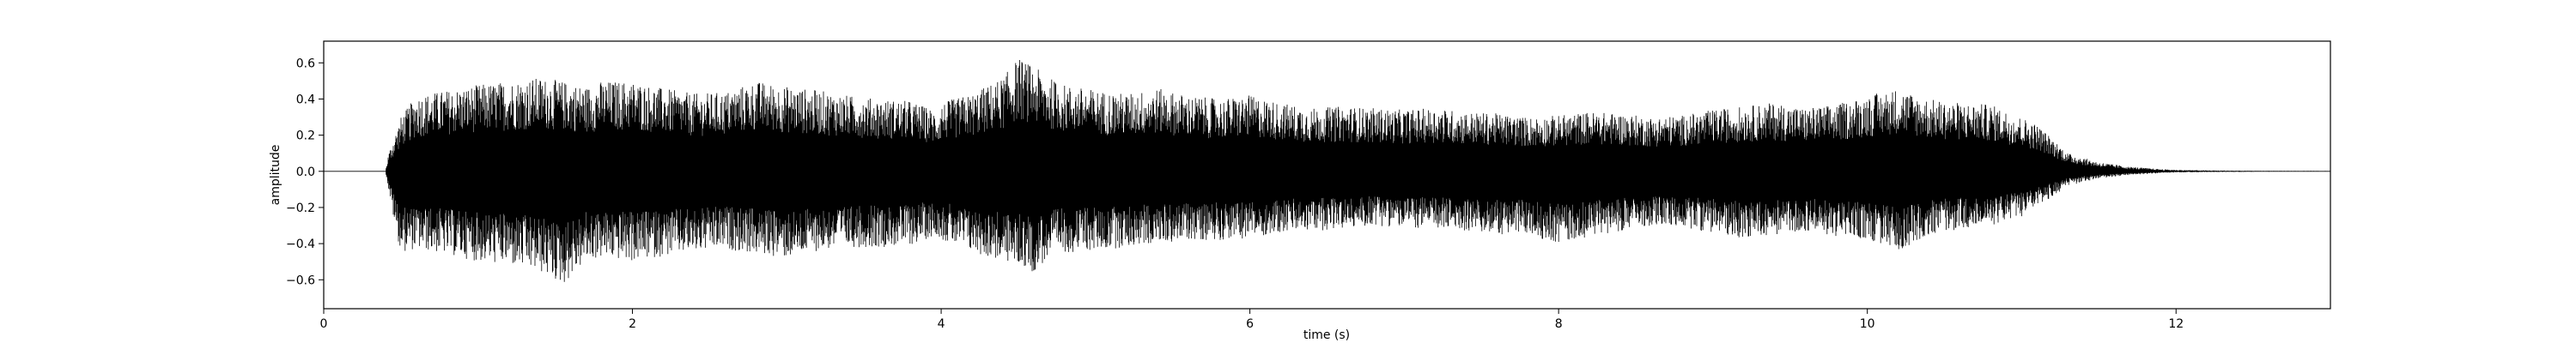  What do you see at coordinates (301, 280) in the screenshot?
I see `y-tick-label: −0.6` at bounding box center [301, 280].